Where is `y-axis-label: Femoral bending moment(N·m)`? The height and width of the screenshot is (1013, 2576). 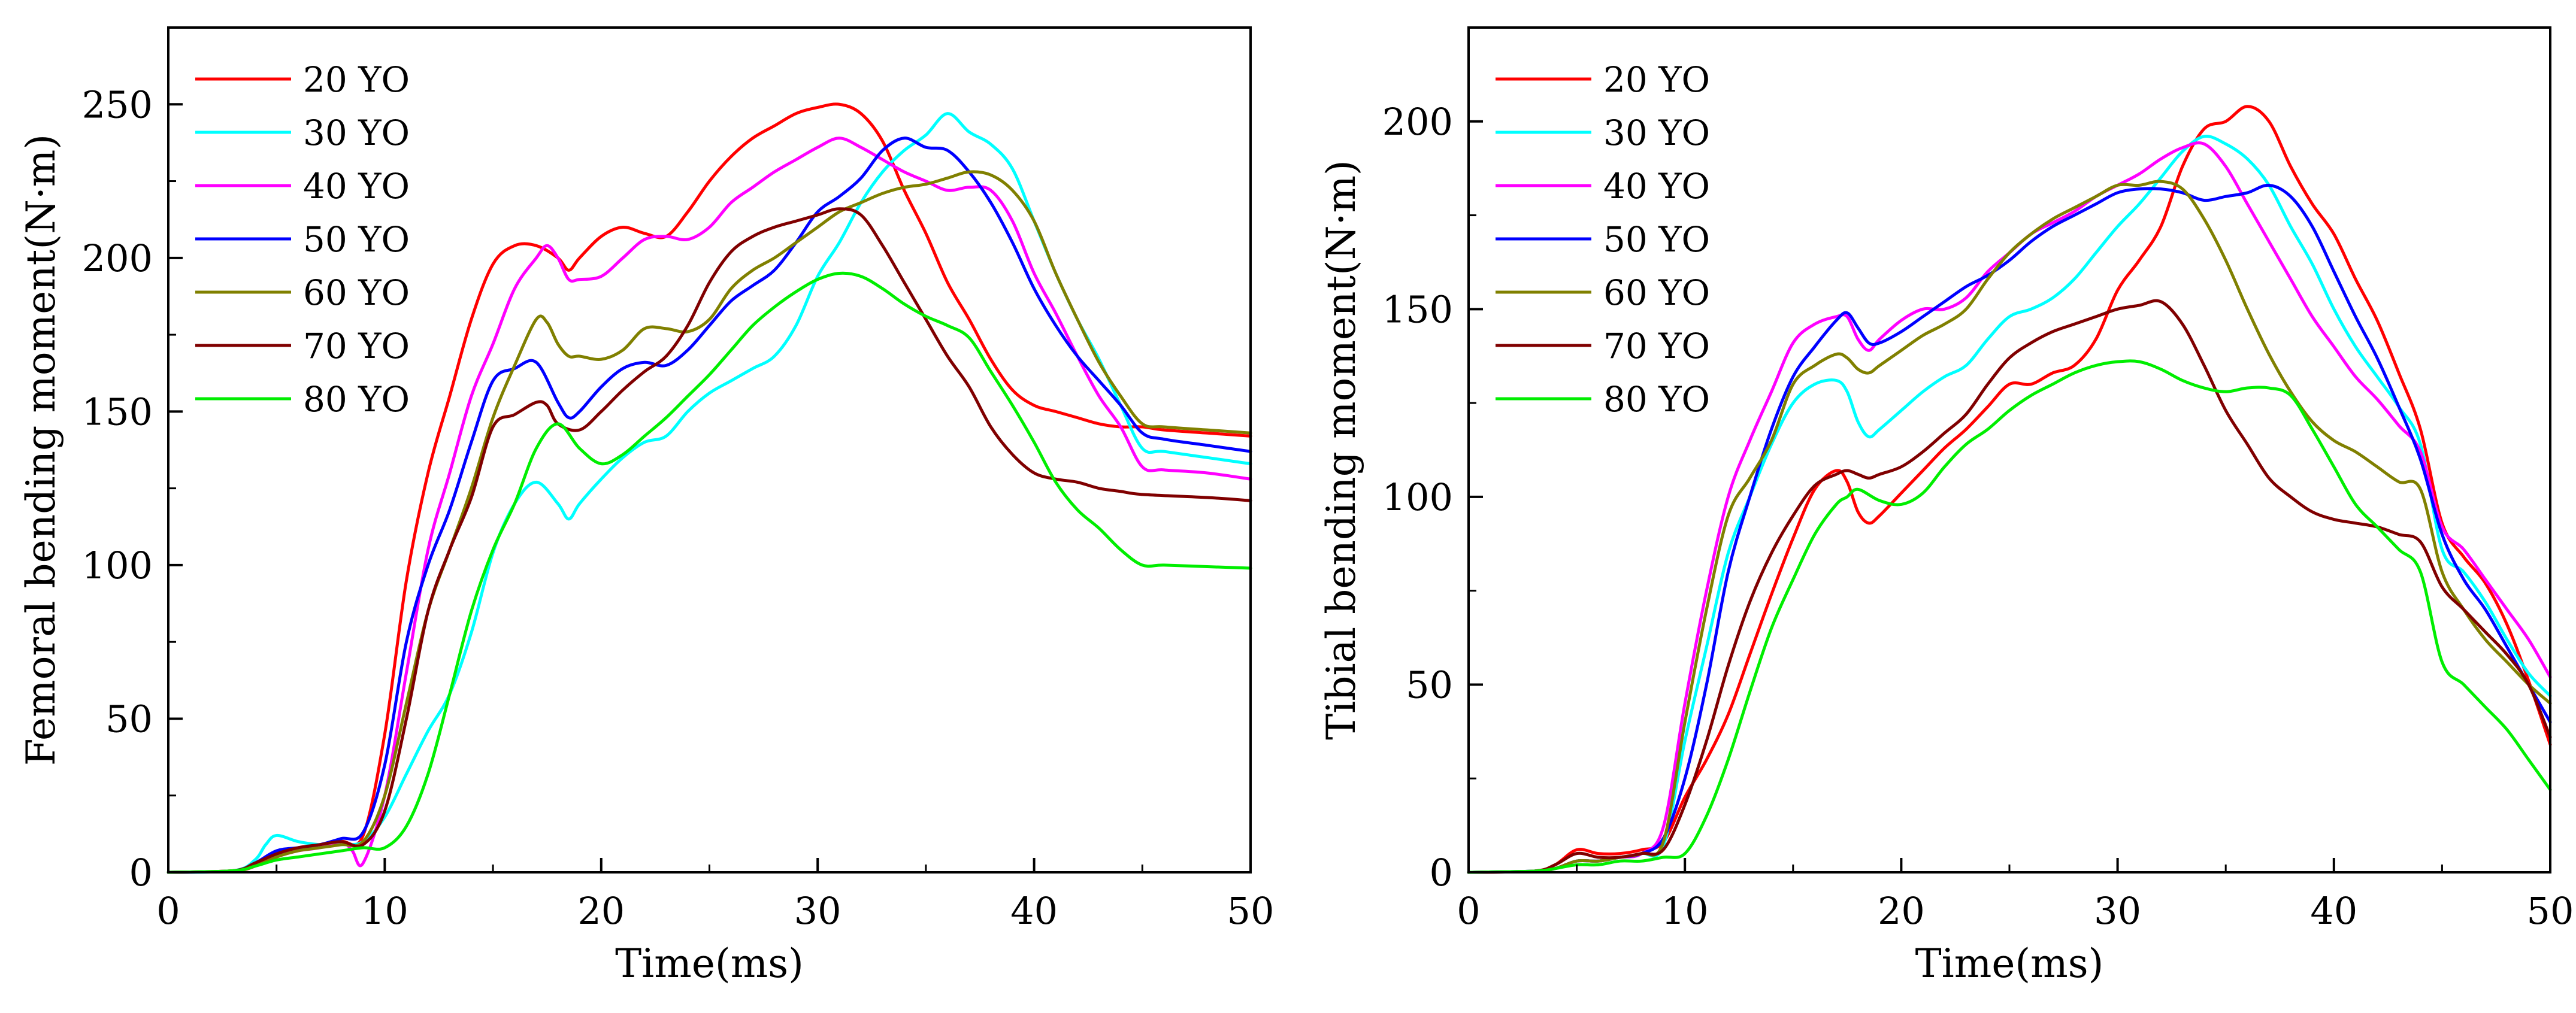 y-axis-label: Femoral bending moment(N·m) is located at coordinates (41, 450).